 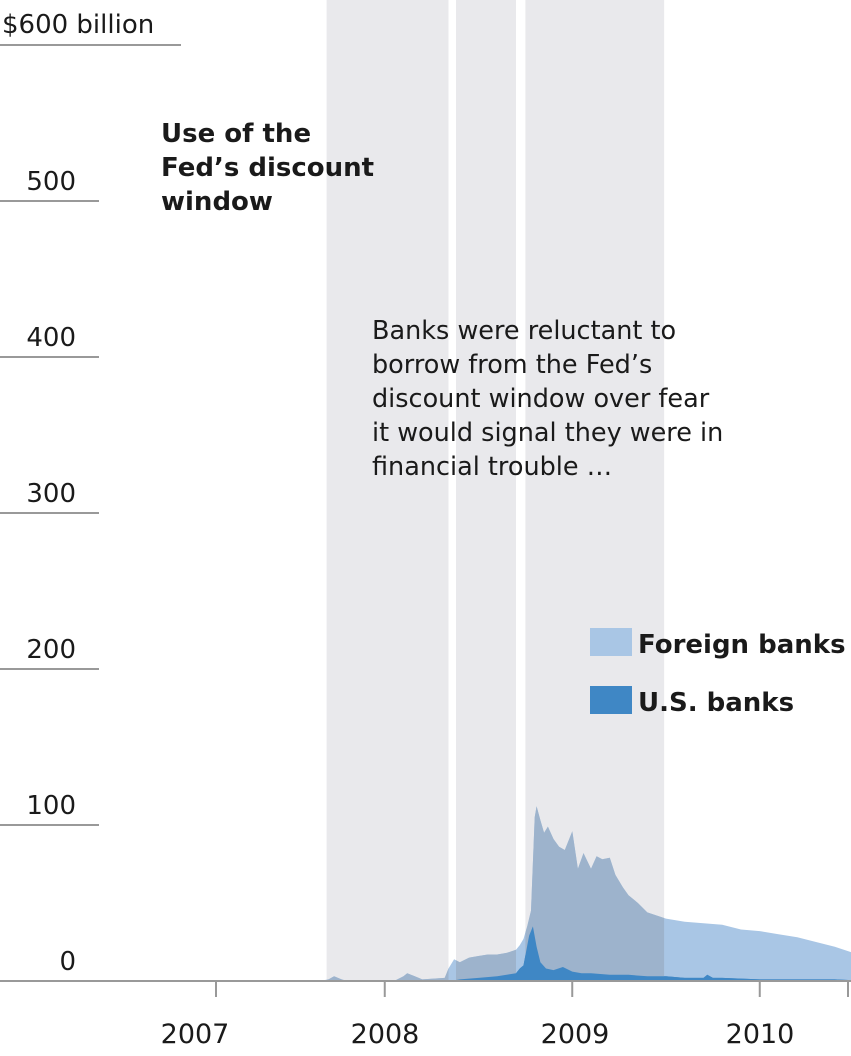 What do you see at coordinates (51, 182) in the screenshot?
I see `y-tick-label: 500` at bounding box center [51, 182].